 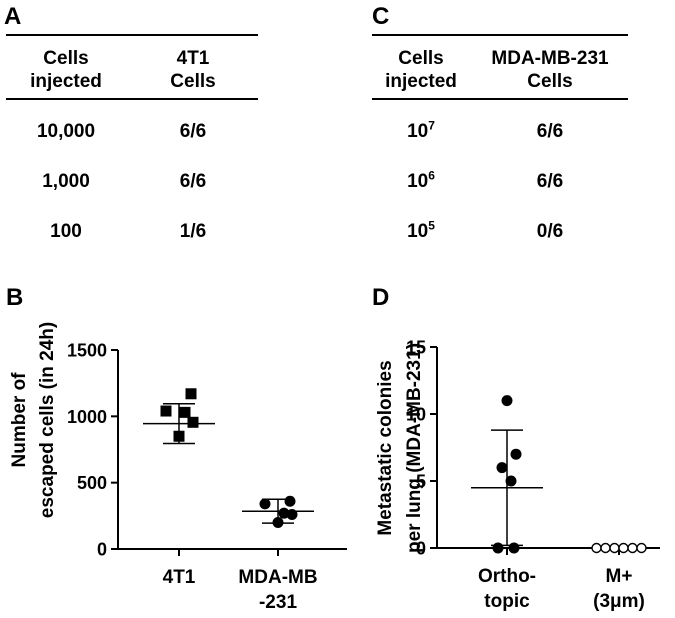 What do you see at coordinates (132, 99) in the screenshot?
I see `table-a-header-rule` at bounding box center [132, 99].